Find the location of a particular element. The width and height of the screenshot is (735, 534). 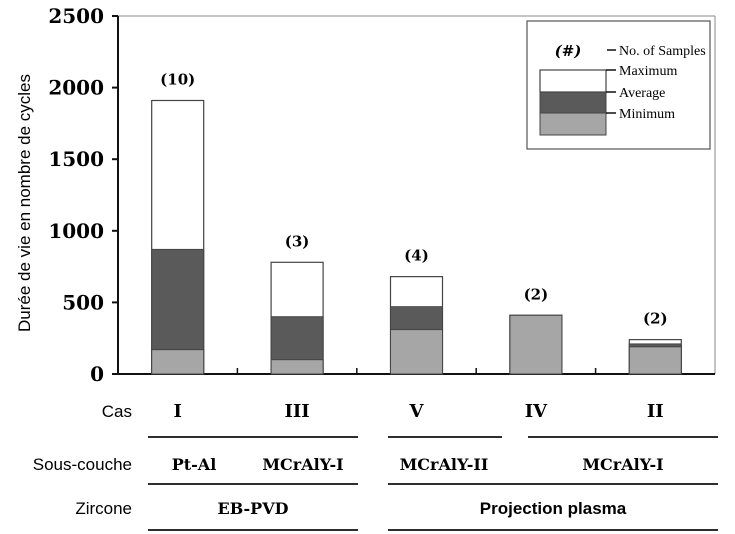

bar-minimum-III is located at coordinates (297, 367).